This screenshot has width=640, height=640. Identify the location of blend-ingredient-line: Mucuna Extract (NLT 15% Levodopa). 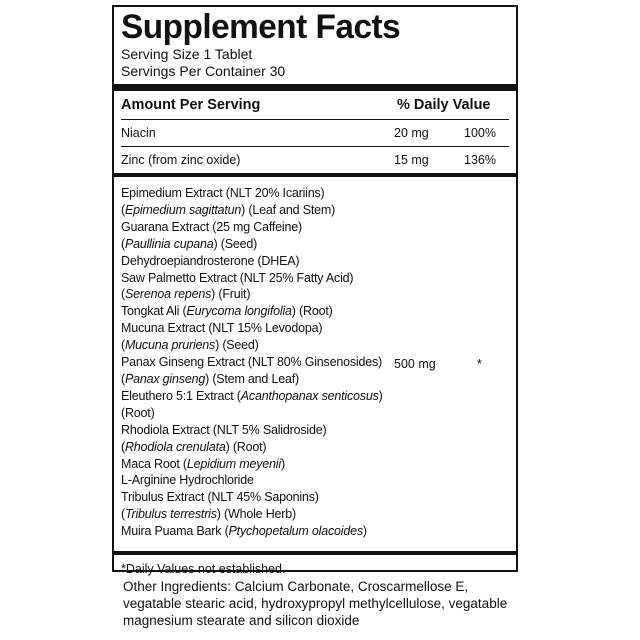
(257, 328).